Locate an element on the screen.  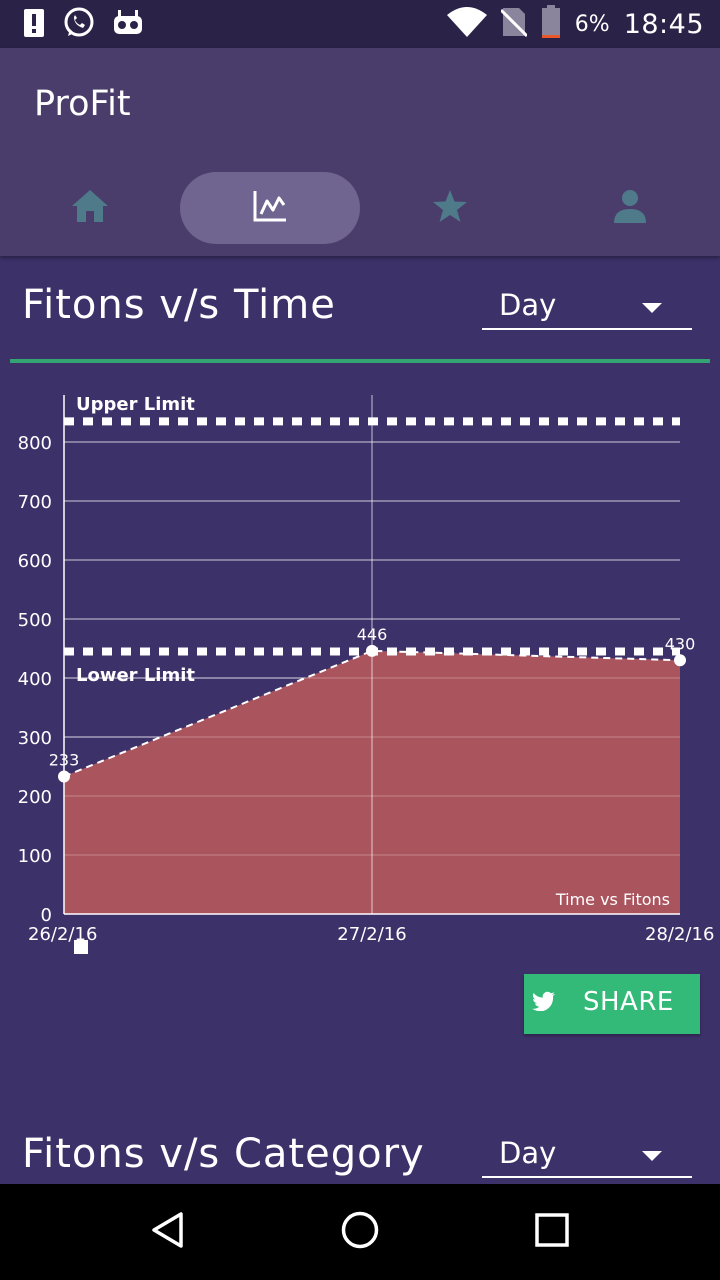
data-label: 233 is located at coordinates (64, 760).